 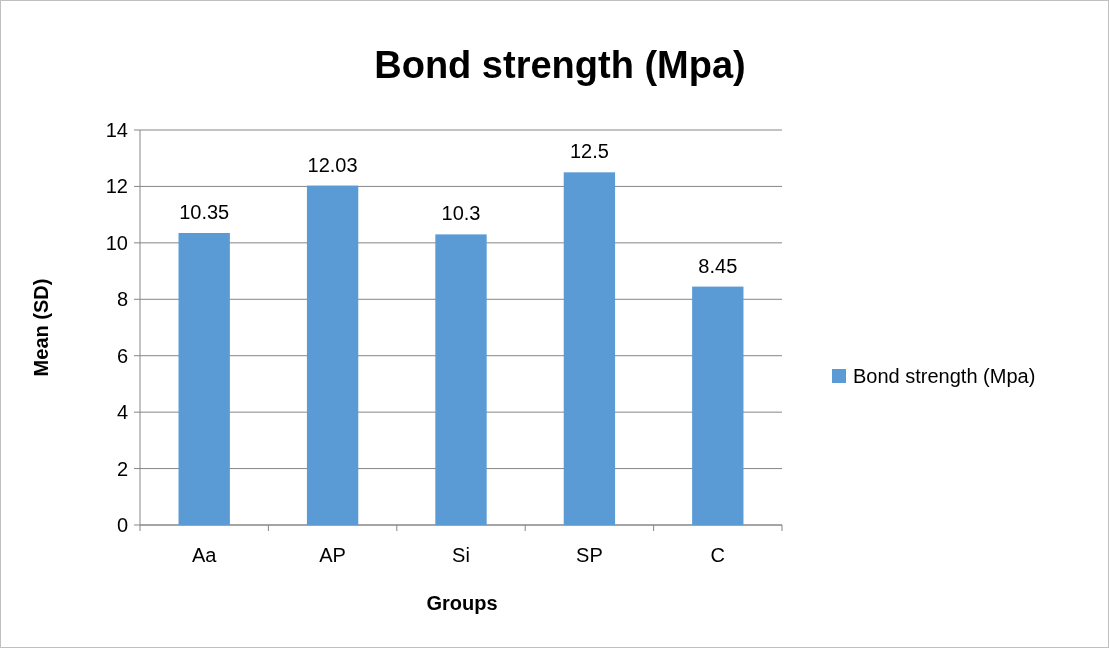 What do you see at coordinates (589, 555) in the screenshot?
I see `x-tick-label: SP` at bounding box center [589, 555].